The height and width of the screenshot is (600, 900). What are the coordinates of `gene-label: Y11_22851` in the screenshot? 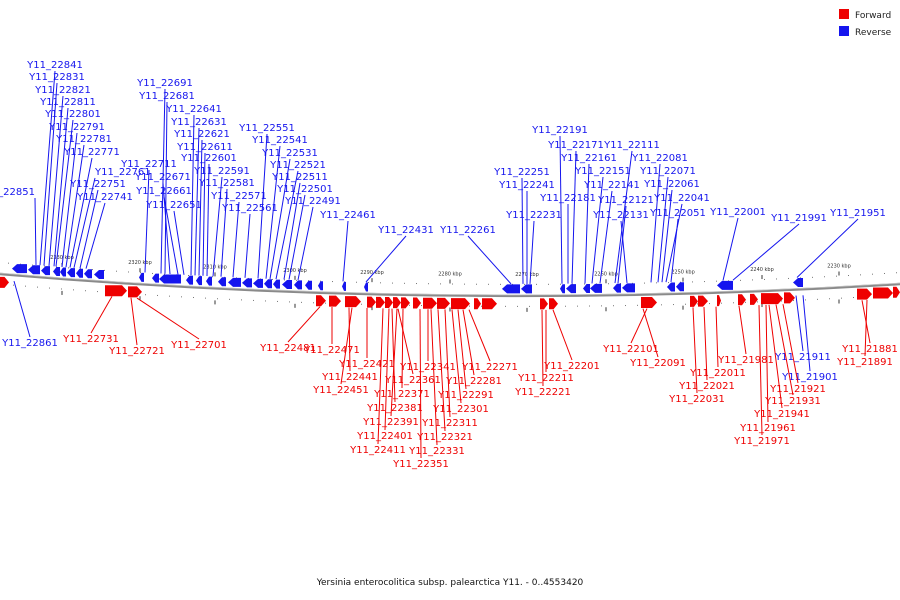 It's located at (17, 192).